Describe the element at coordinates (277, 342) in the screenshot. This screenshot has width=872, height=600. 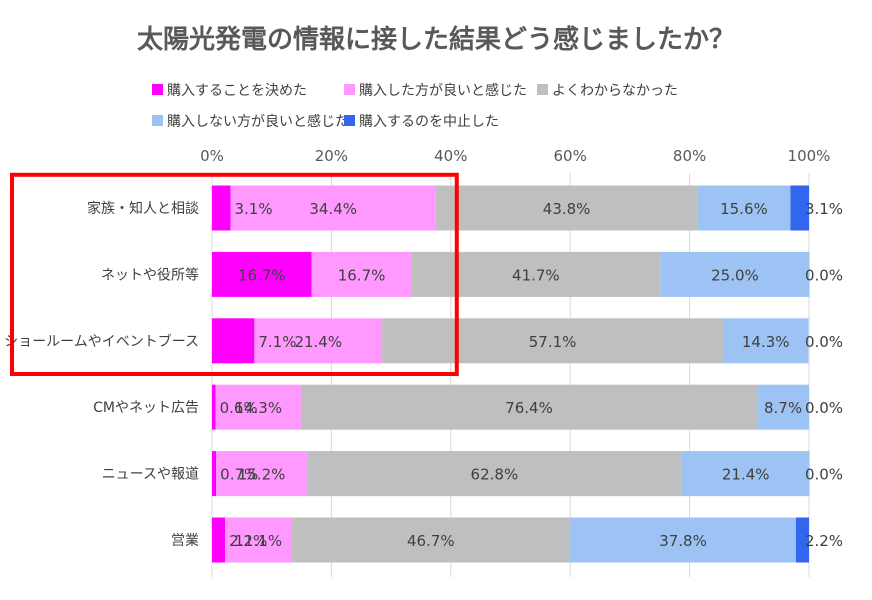
I see `value-label: 7.1%` at that location.